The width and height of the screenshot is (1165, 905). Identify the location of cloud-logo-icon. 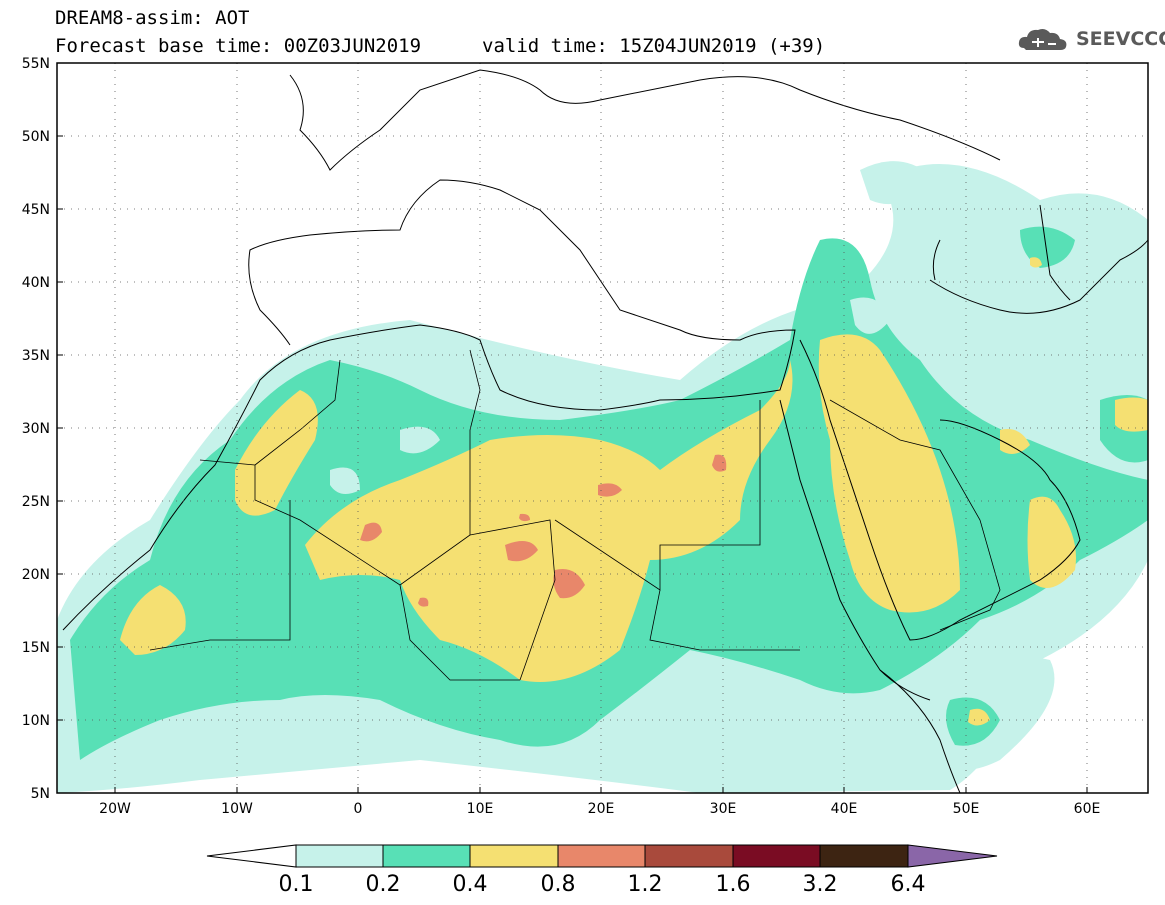
(1042, 39).